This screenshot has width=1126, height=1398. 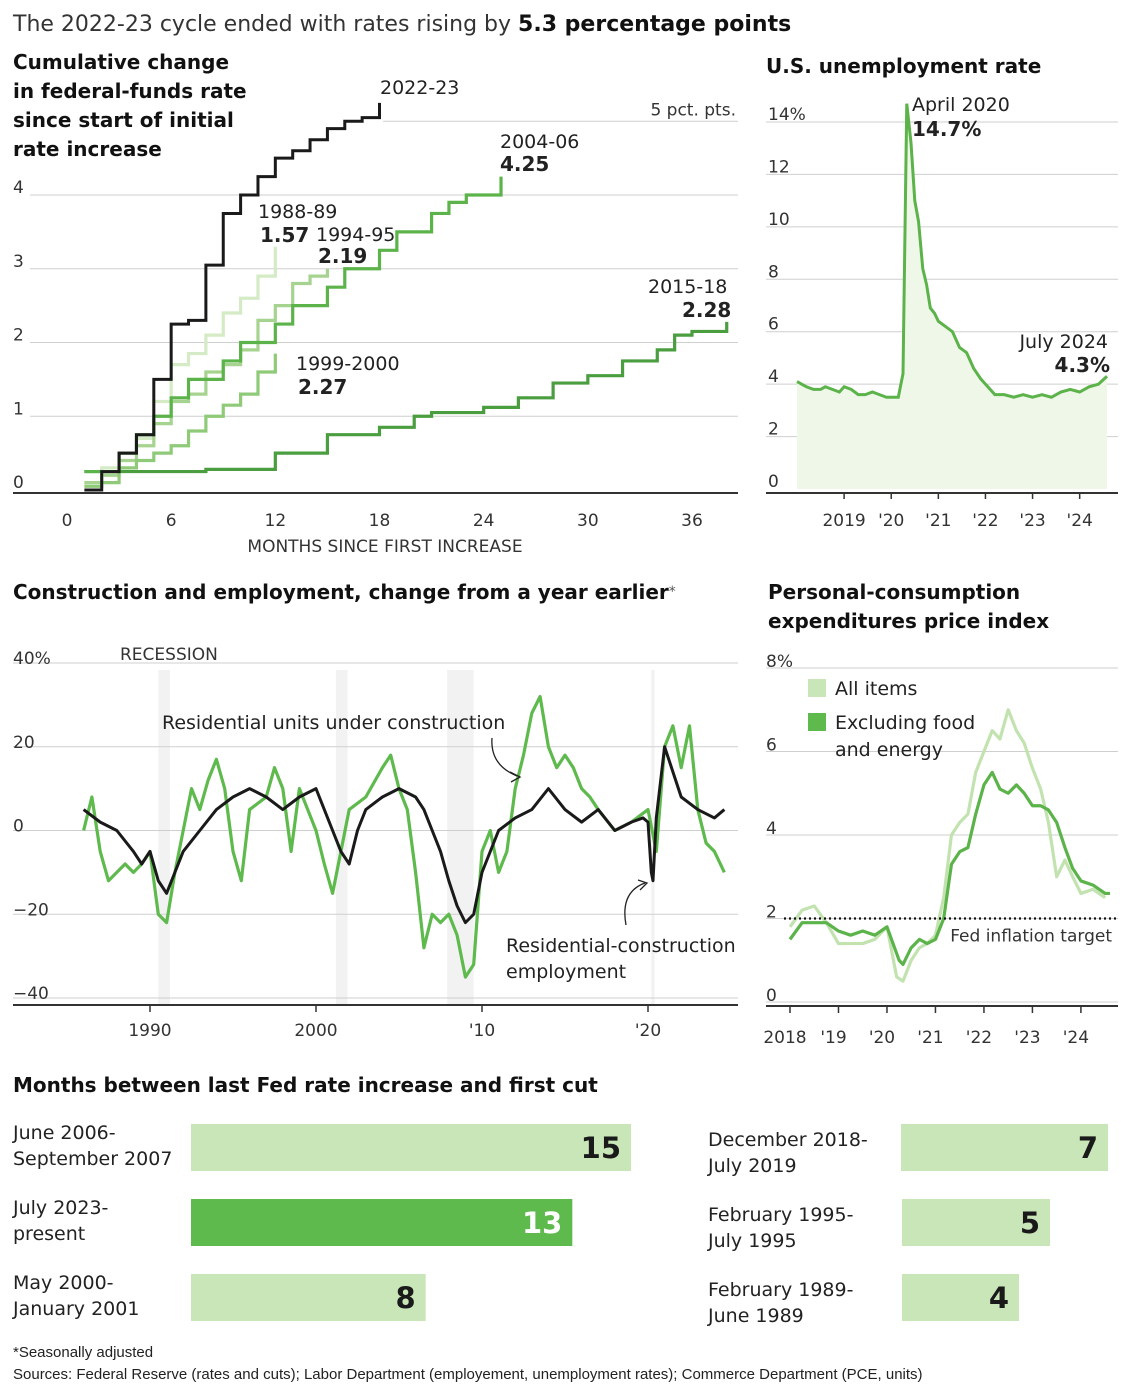 I want to click on unemployment-title: U.S. unemployment rate, so click(x=904, y=66).